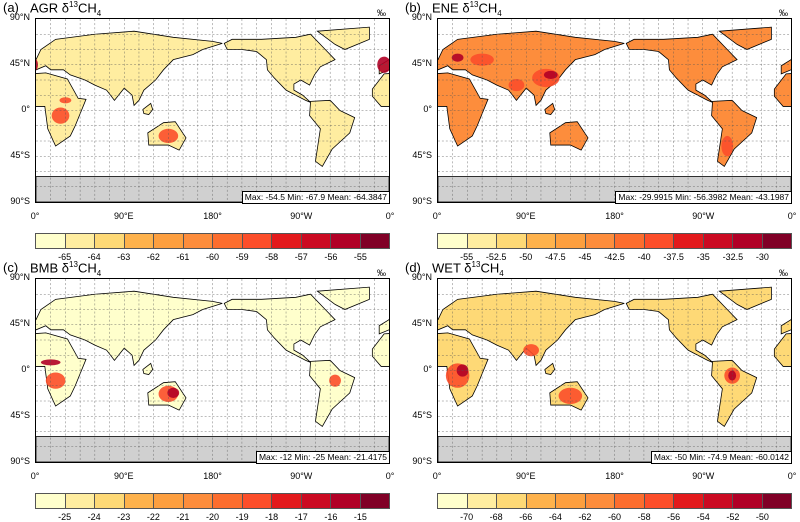 This screenshot has height=522, width=800. What do you see at coordinates (703, 257) in the screenshot?
I see `colorbar-tick-label: -35` at bounding box center [703, 257].